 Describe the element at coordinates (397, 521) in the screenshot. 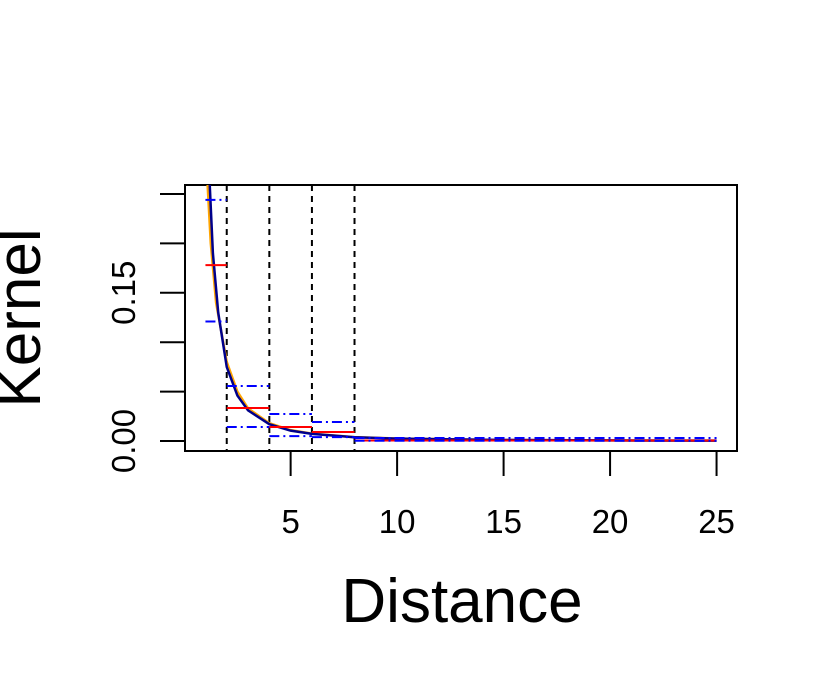

I see `x-tick-label: 10` at that location.